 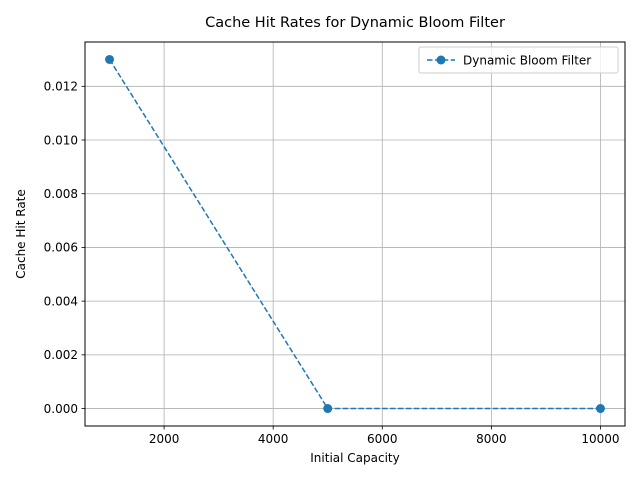 What do you see at coordinates (164, 439) in the screenshot?
I see `x-tick-label: 2000` at bounding box center [164, 439].